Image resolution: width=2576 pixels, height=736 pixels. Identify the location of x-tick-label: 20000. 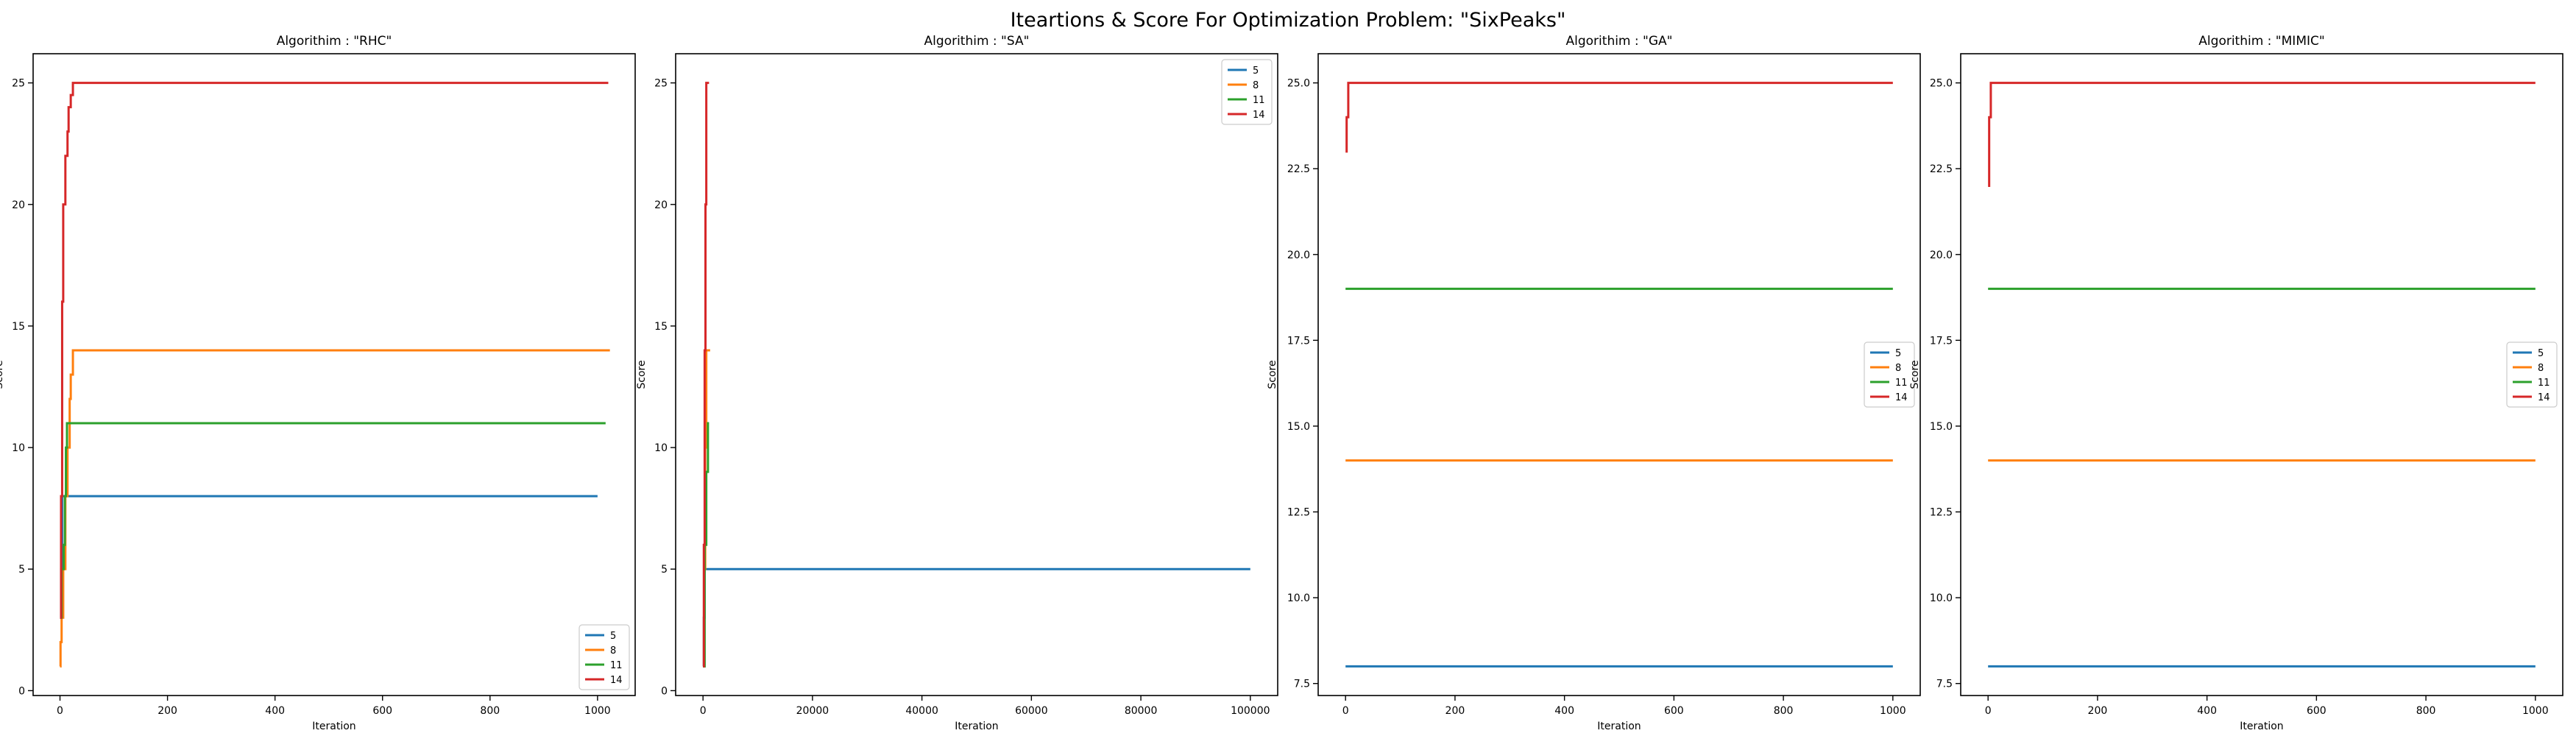
(813, 711).